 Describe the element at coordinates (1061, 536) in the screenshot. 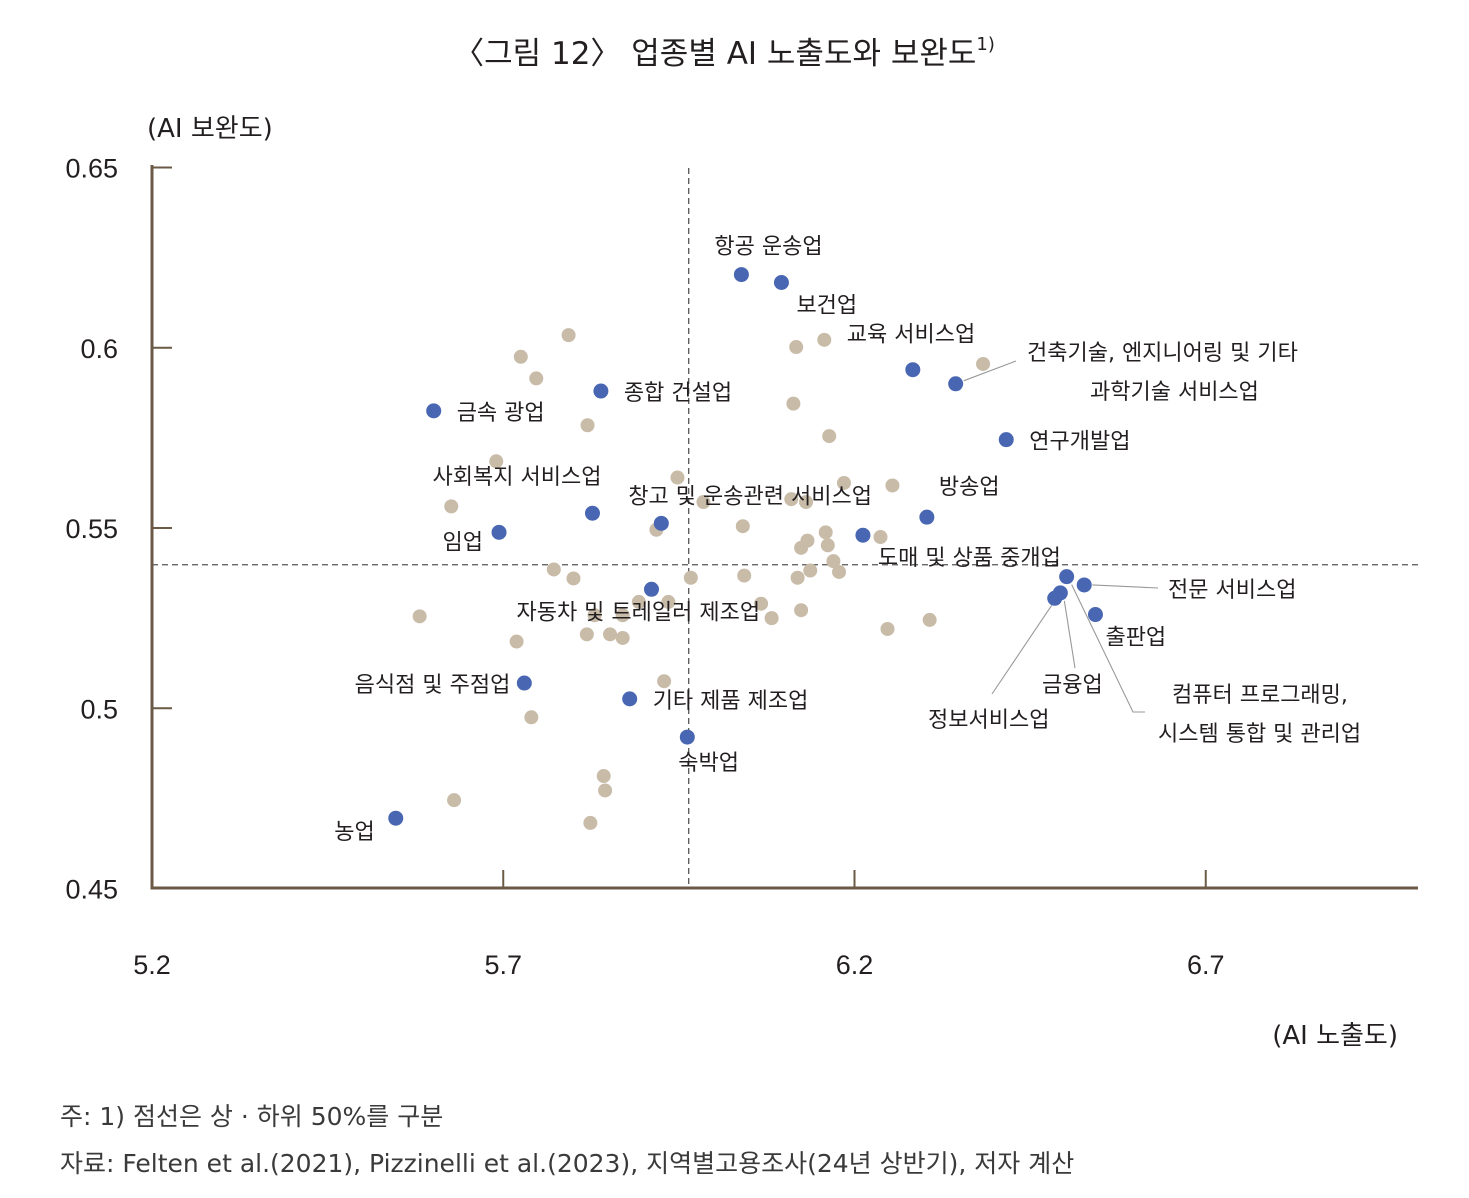

I see `label-leader-lines` at that location.